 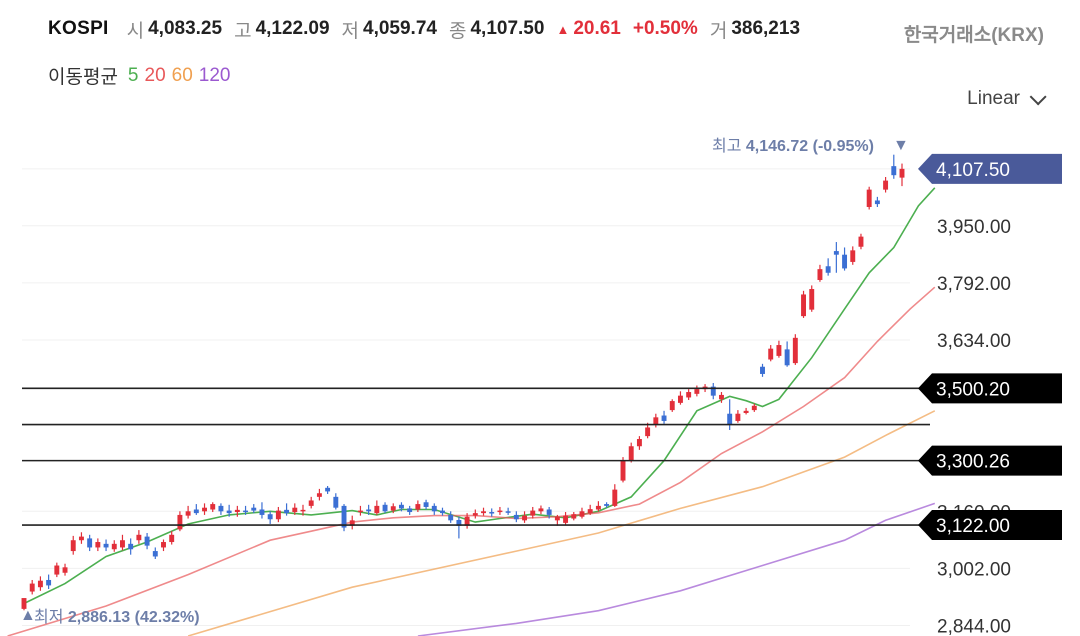 What do you see at coordinates (350, 31) in the screenshot?
I see `low-label: 저` at bounding box center [350, 31].